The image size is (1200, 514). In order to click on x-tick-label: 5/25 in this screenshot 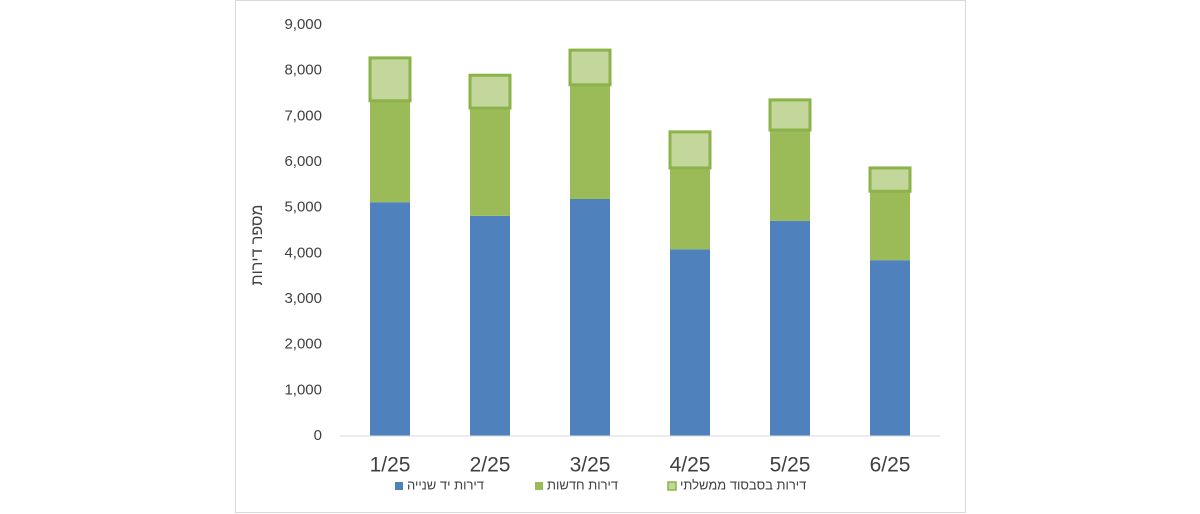, I will do `click(790, 465)`.